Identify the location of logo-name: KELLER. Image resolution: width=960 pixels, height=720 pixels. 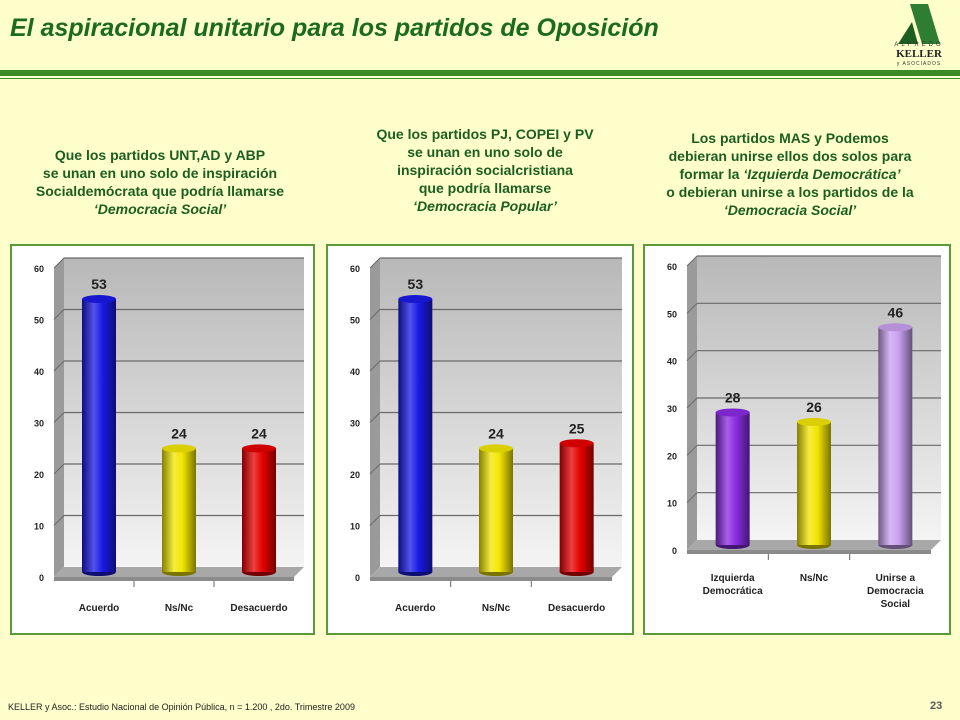
(919, 54).